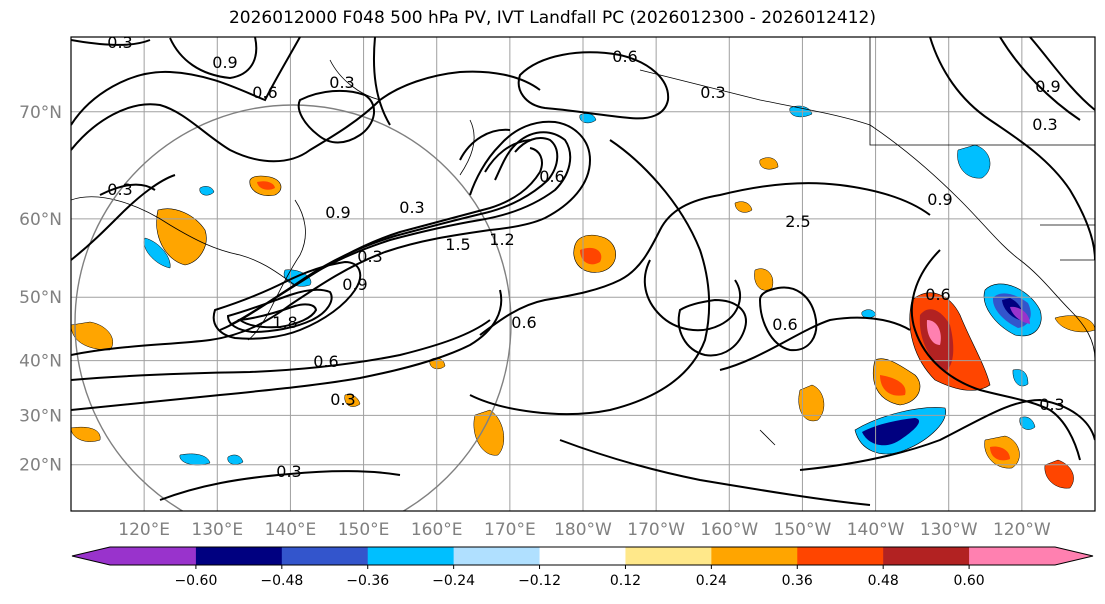 This screenshot has width=1105, height=604. What do you see at coordinates (91, 556) in the screenshot?
I see `colorbar-extend-low` at bounding box center [91, 556].